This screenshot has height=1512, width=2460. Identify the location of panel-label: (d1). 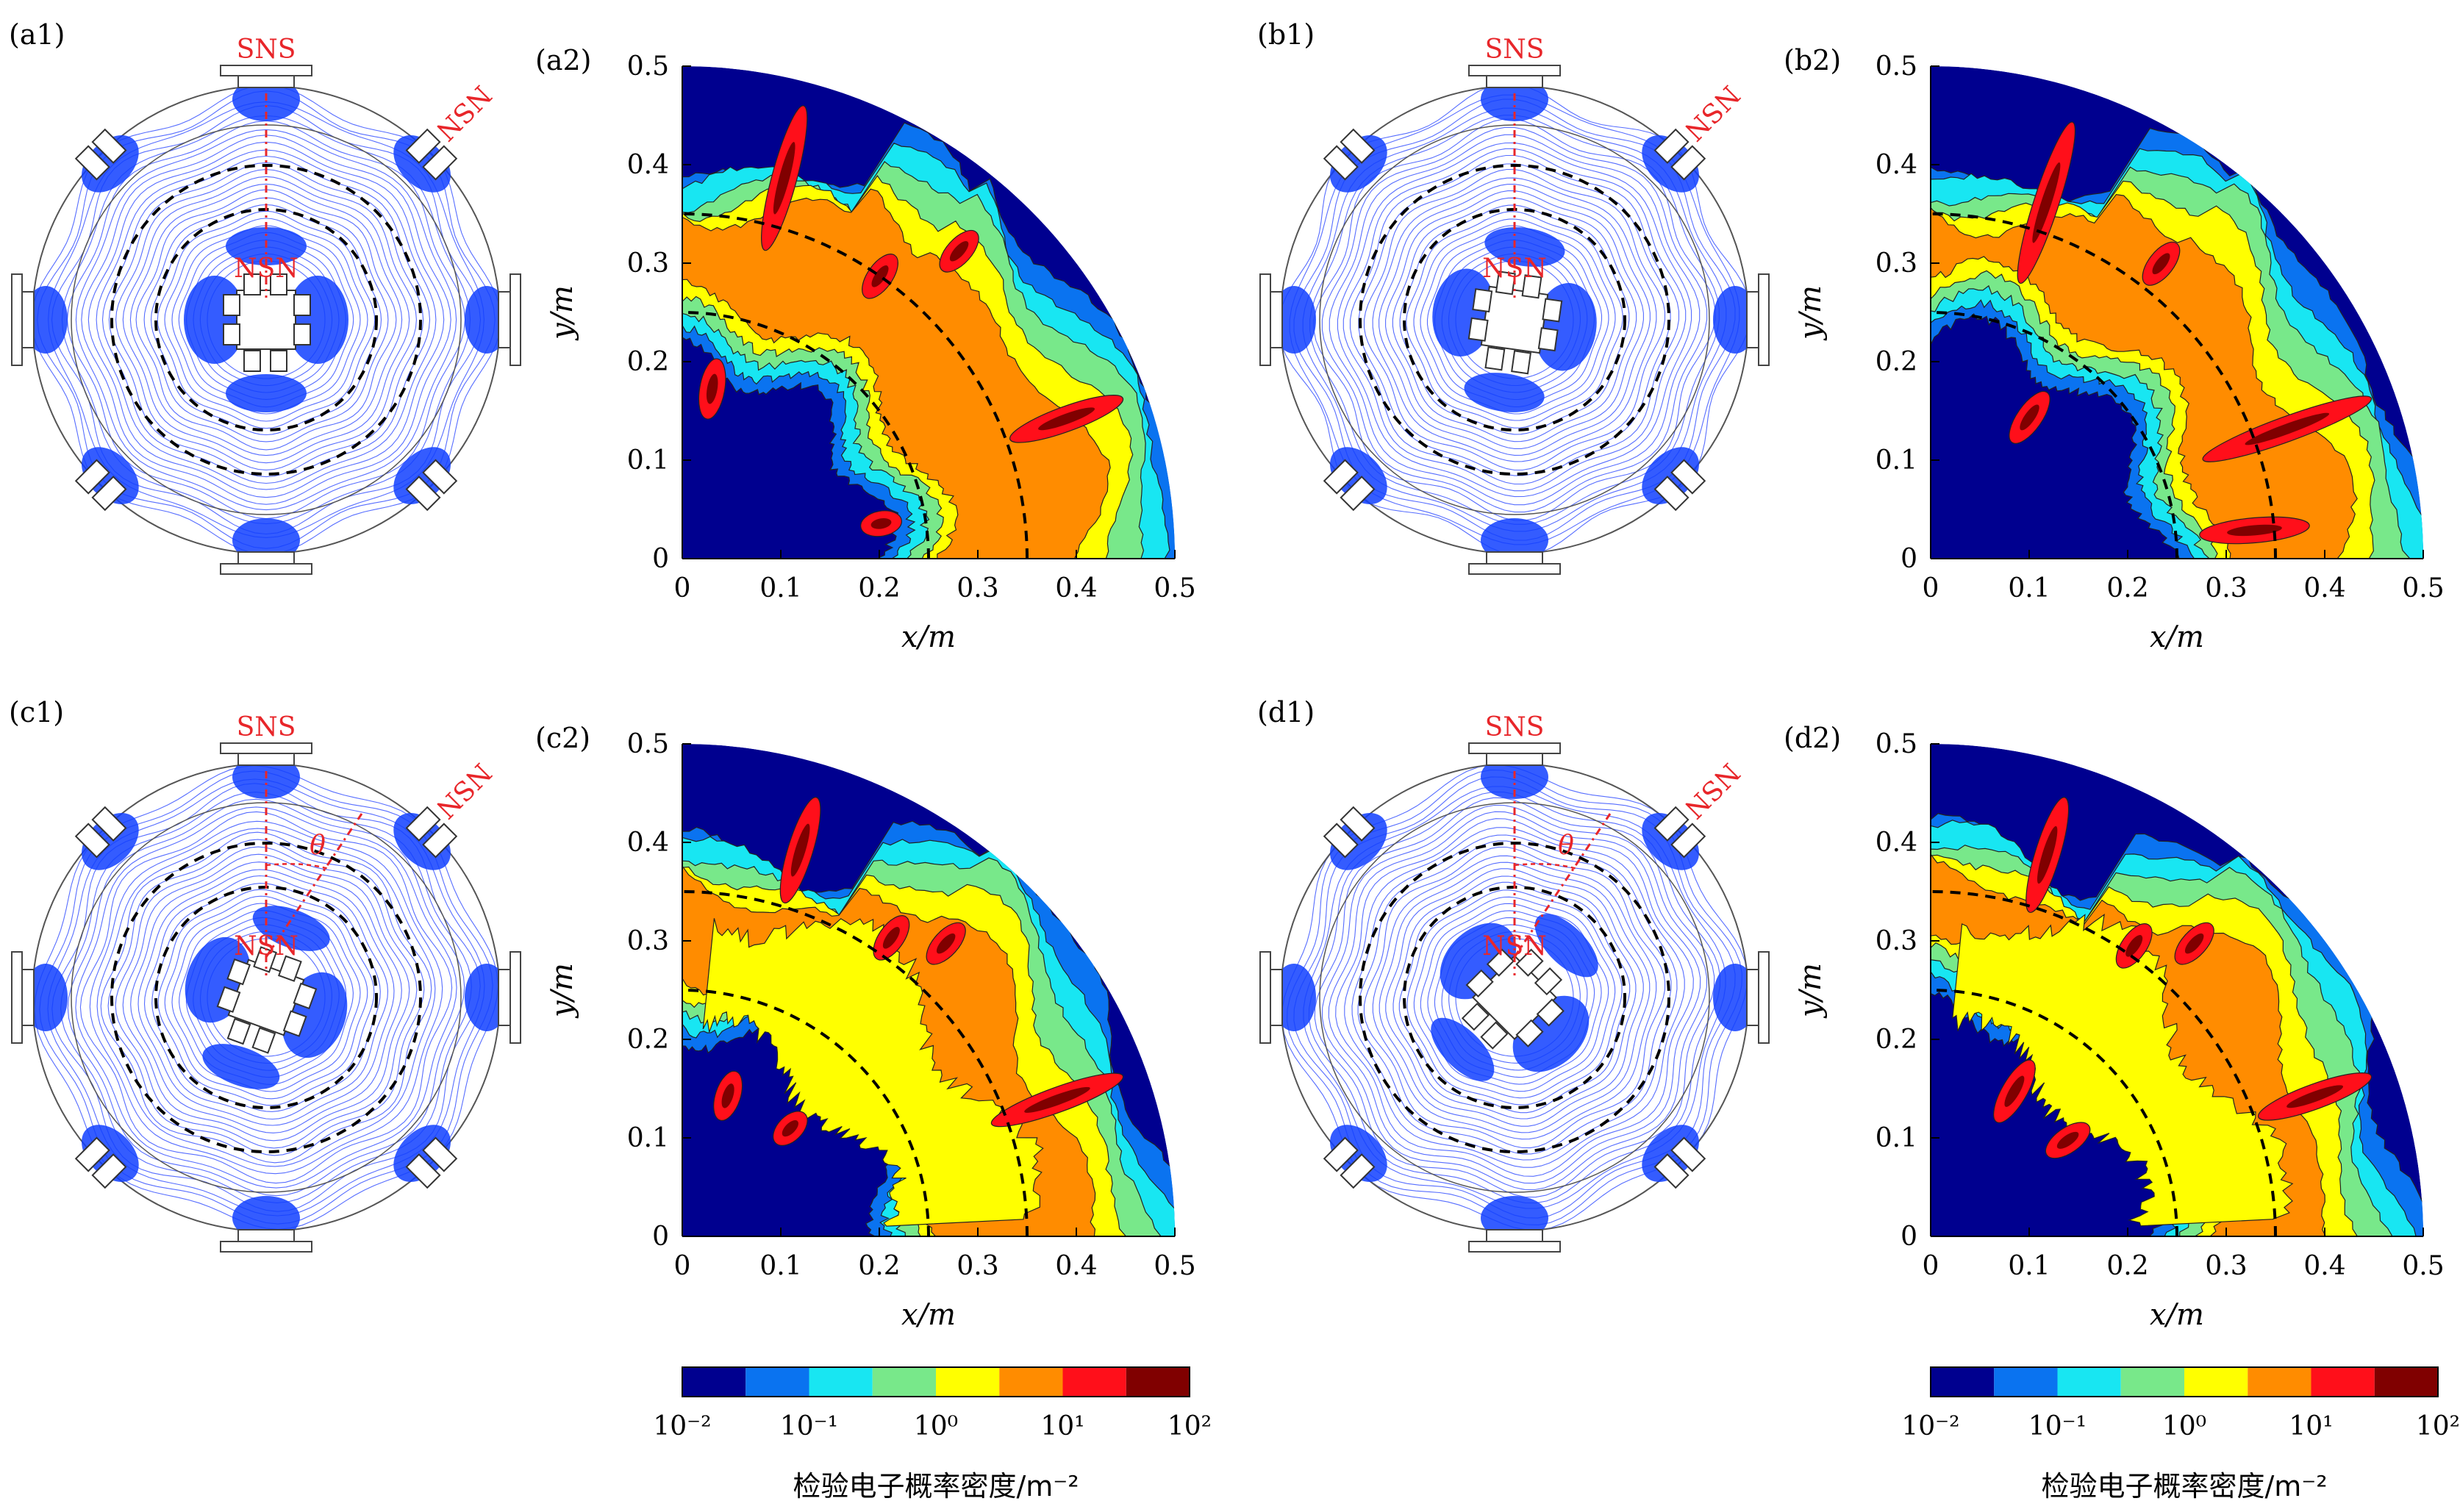
(1286, 712).